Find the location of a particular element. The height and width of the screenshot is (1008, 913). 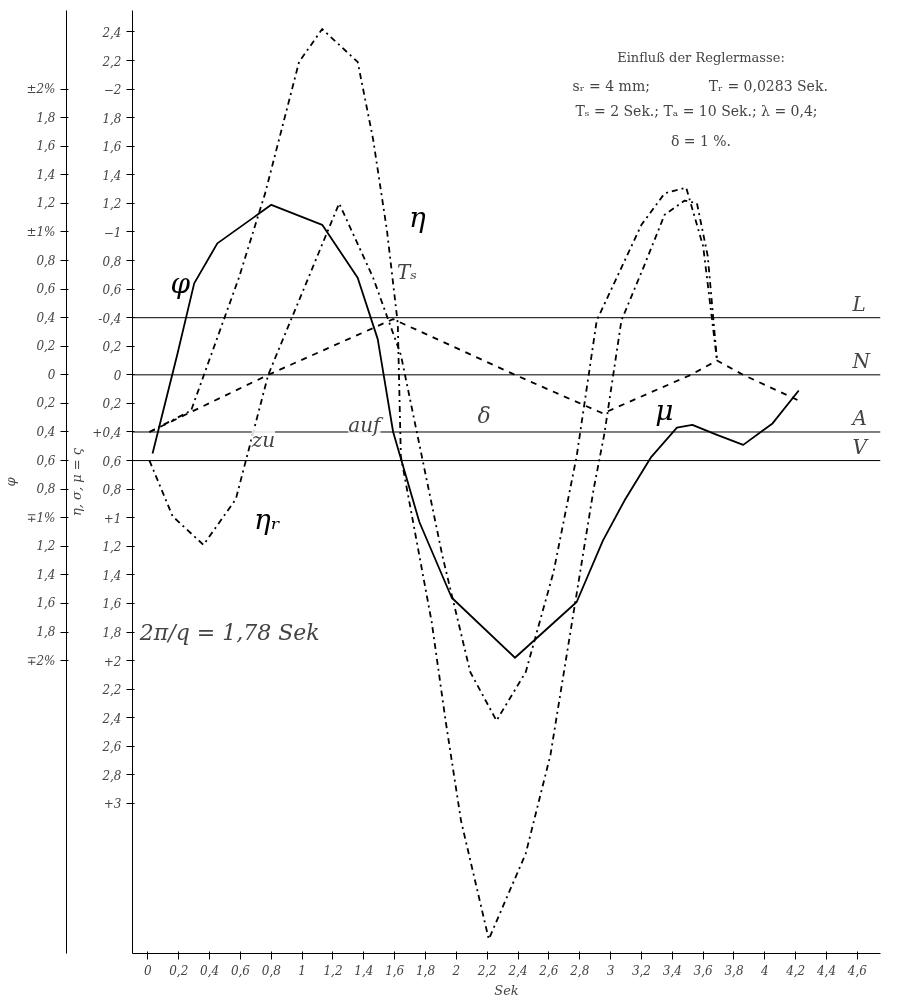

x-tick-label: 0,2 is located at coordinates (179, 970).